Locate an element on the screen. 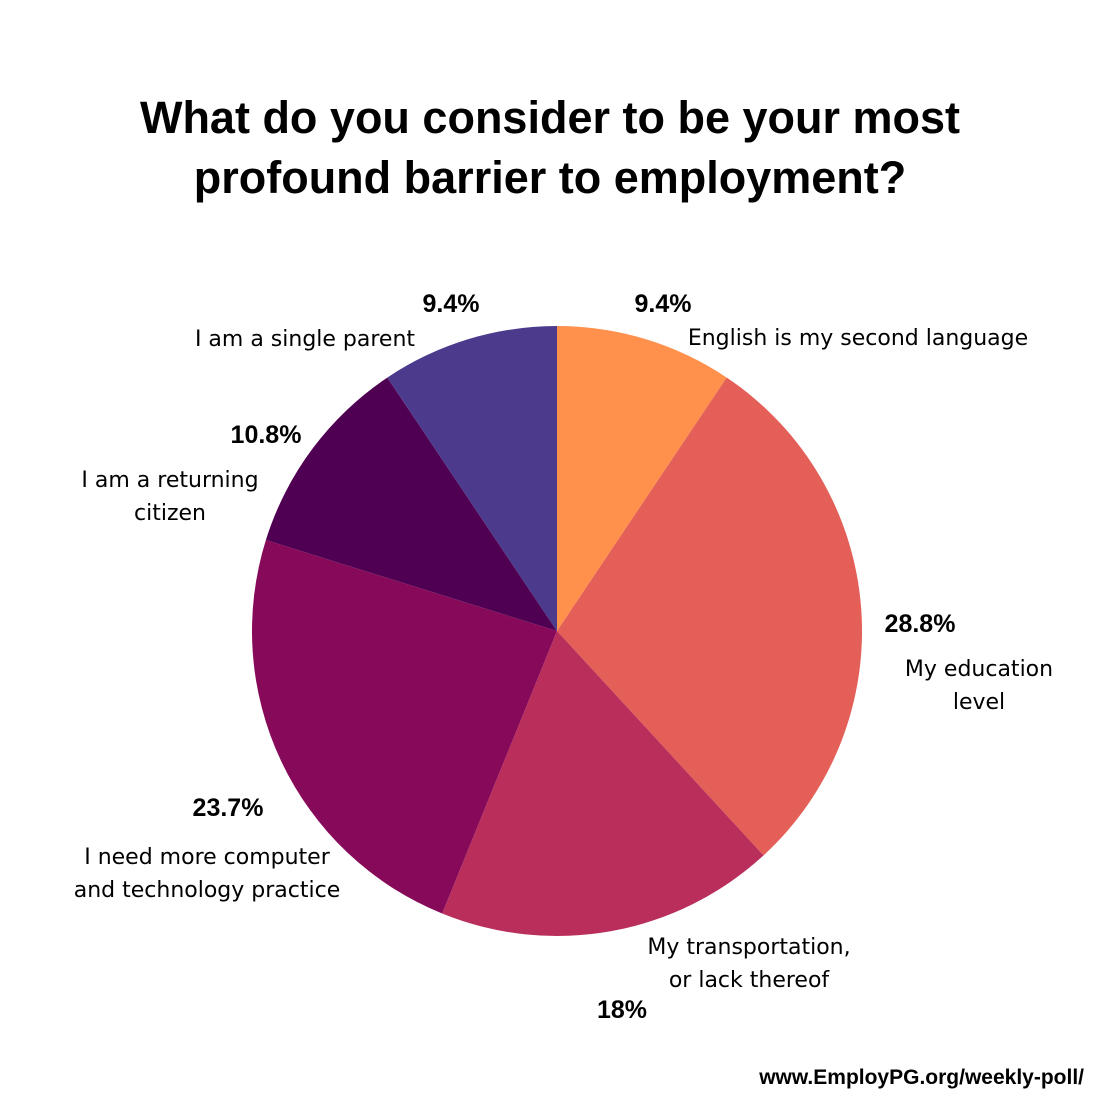 This screenshot has height=1100, width=1100. slice-value-label-6: 9.4% is located at coordinates (451, 304).